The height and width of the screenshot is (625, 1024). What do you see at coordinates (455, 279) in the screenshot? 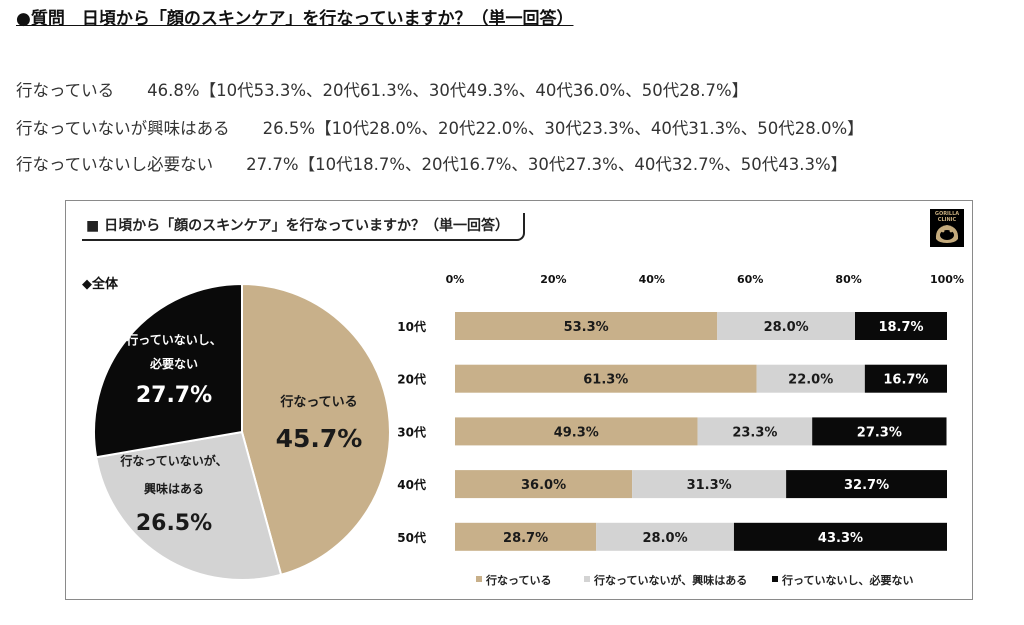
I see `x-tick-label: 0%` at bounding box center [455, 279].